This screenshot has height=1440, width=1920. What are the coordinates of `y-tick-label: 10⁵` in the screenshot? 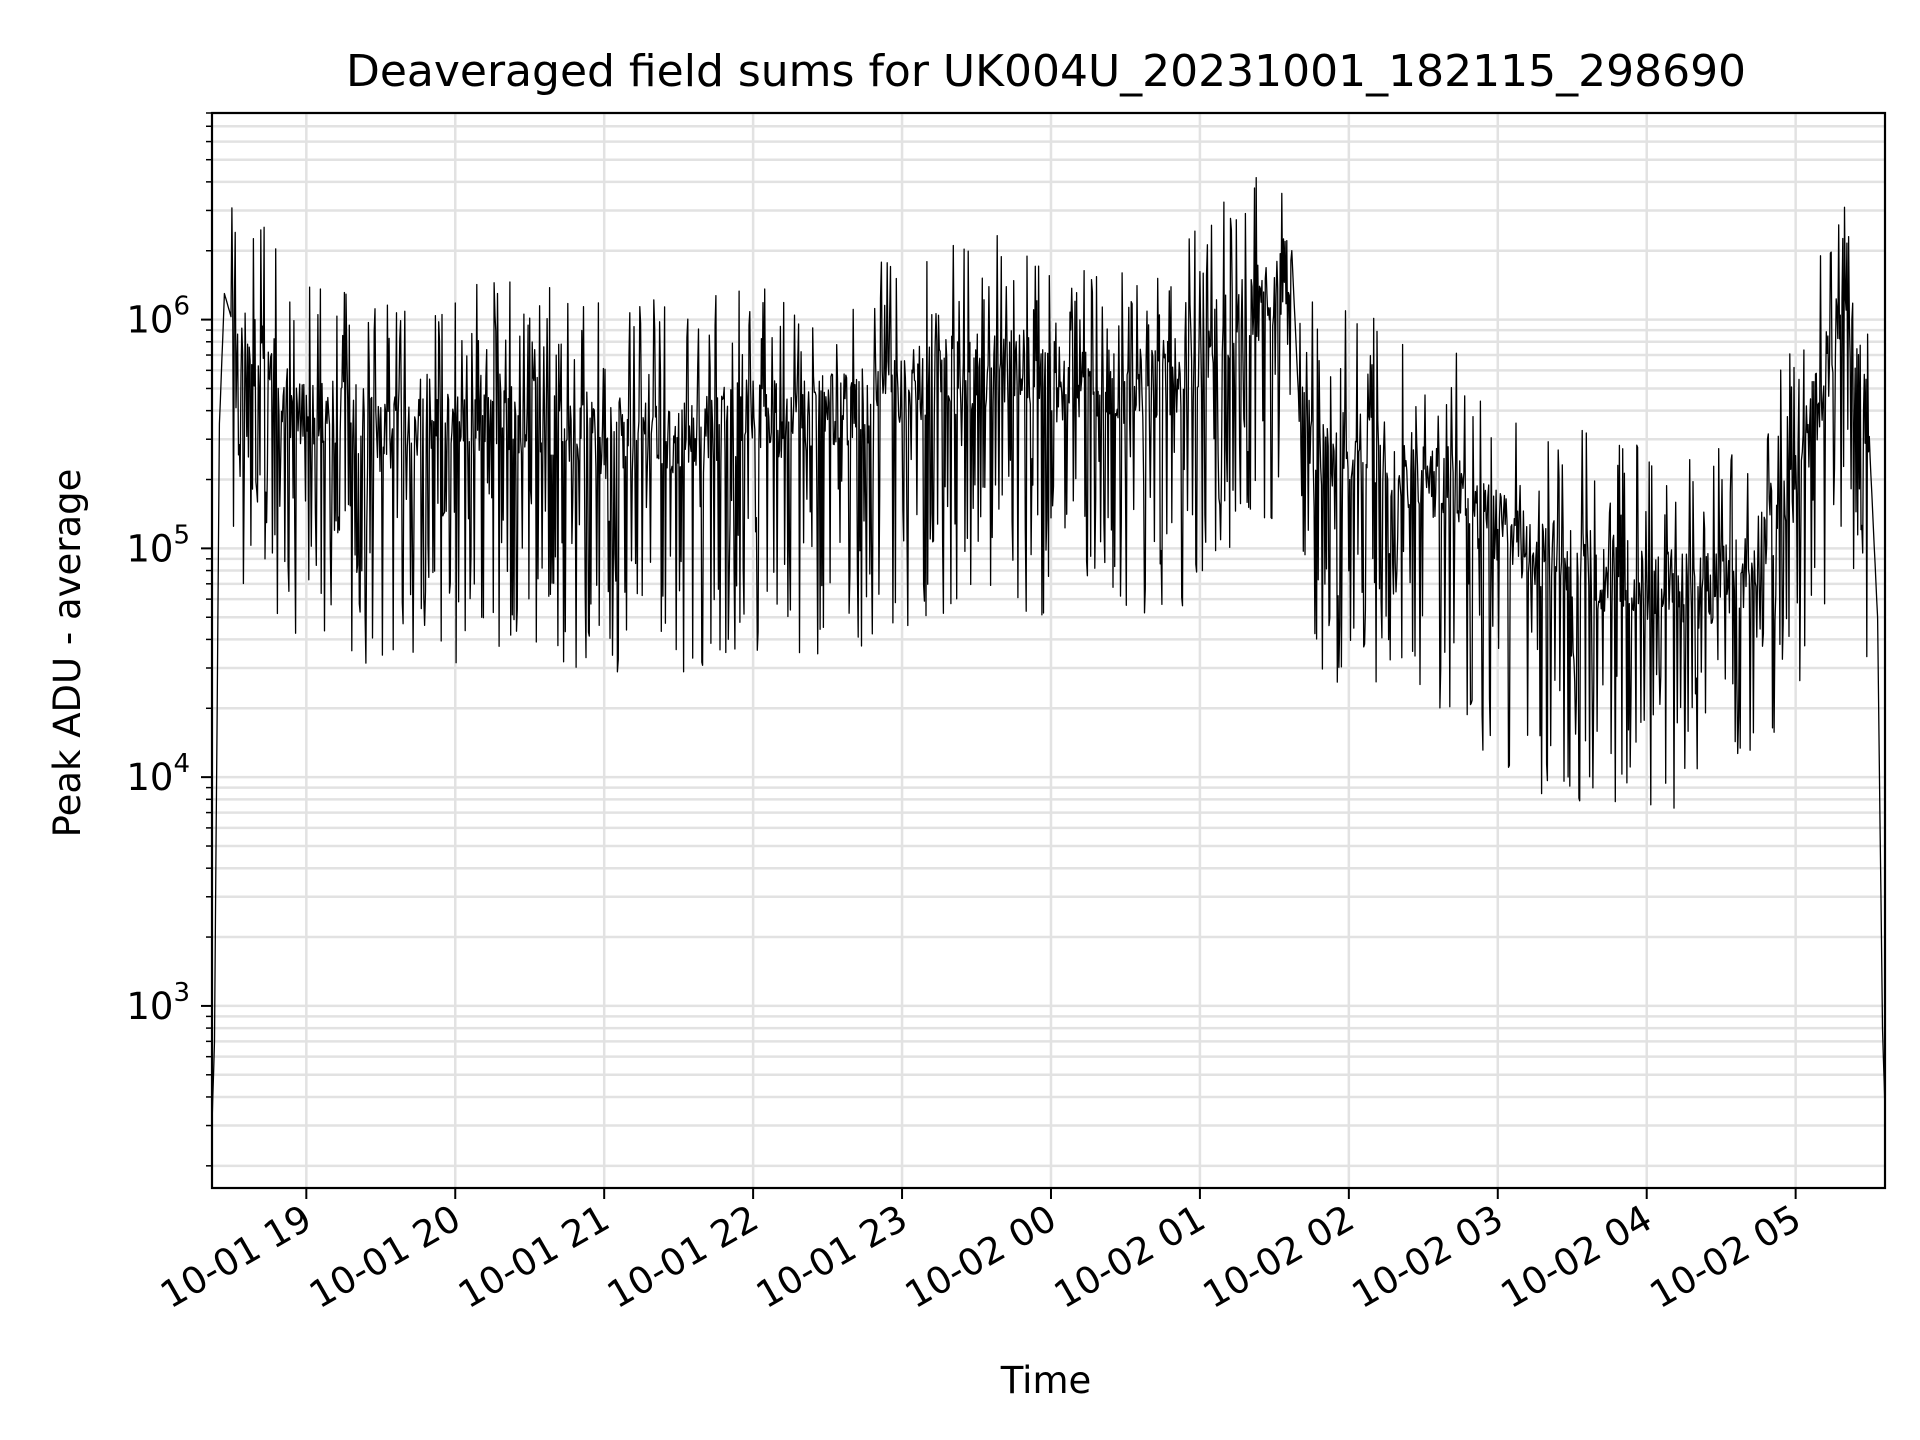 It's located at (158, 545).